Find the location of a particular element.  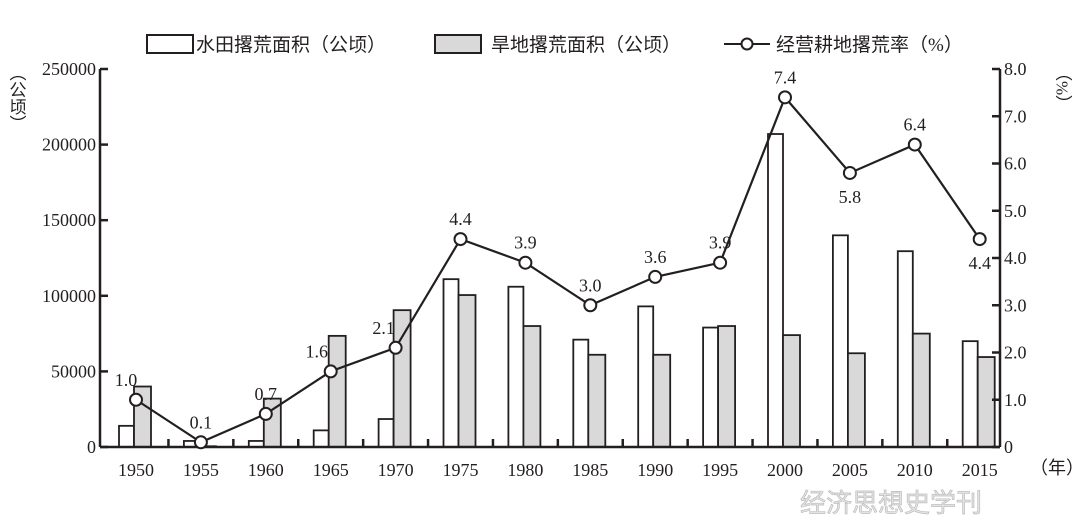

bar-dry-2000 is located at coordinates (791, 391).